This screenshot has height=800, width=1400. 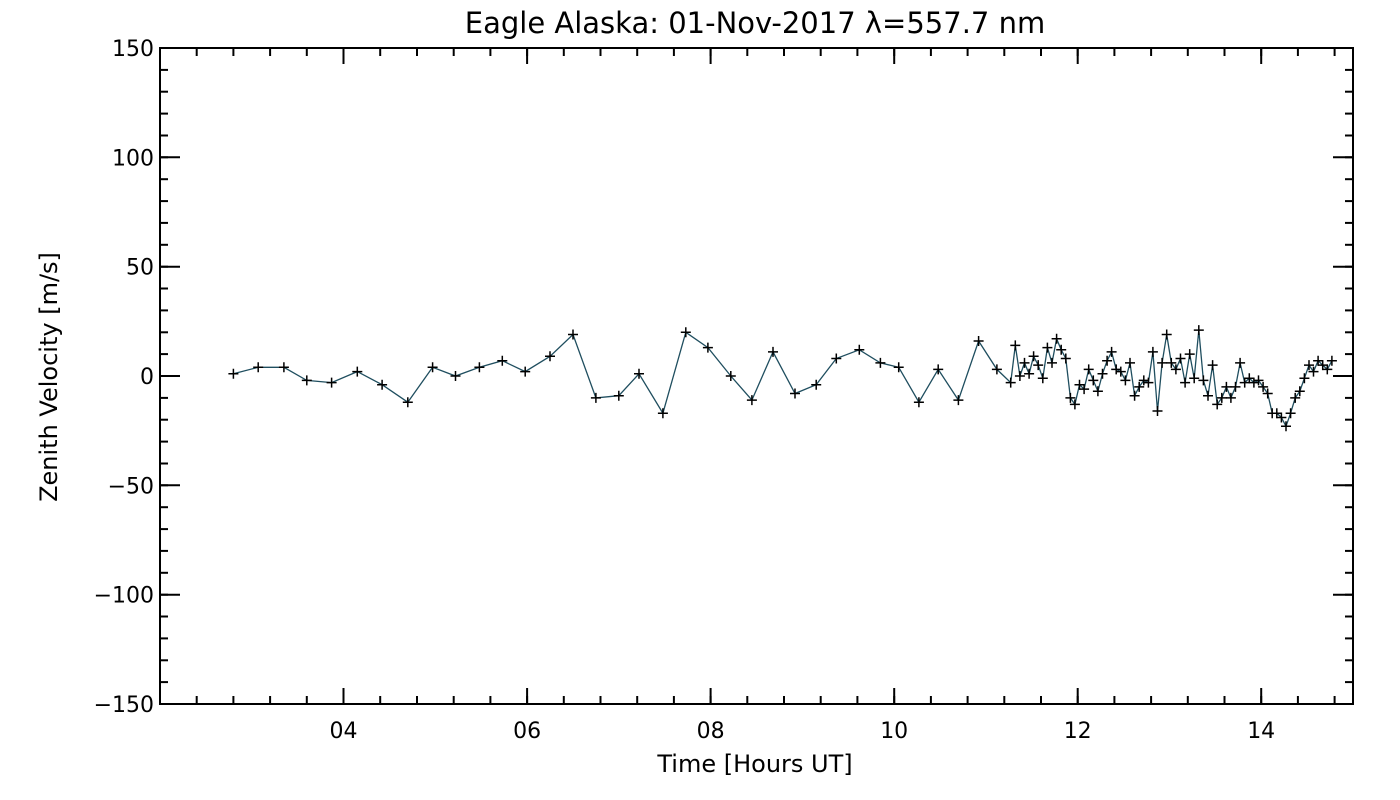 What do you see at coordinates (755, 23) in the screenshot?
I see `chart-title: Eagle Alaska: 01-Nov-2017 λ=557.7 nm` at bounding box center [755, 23].